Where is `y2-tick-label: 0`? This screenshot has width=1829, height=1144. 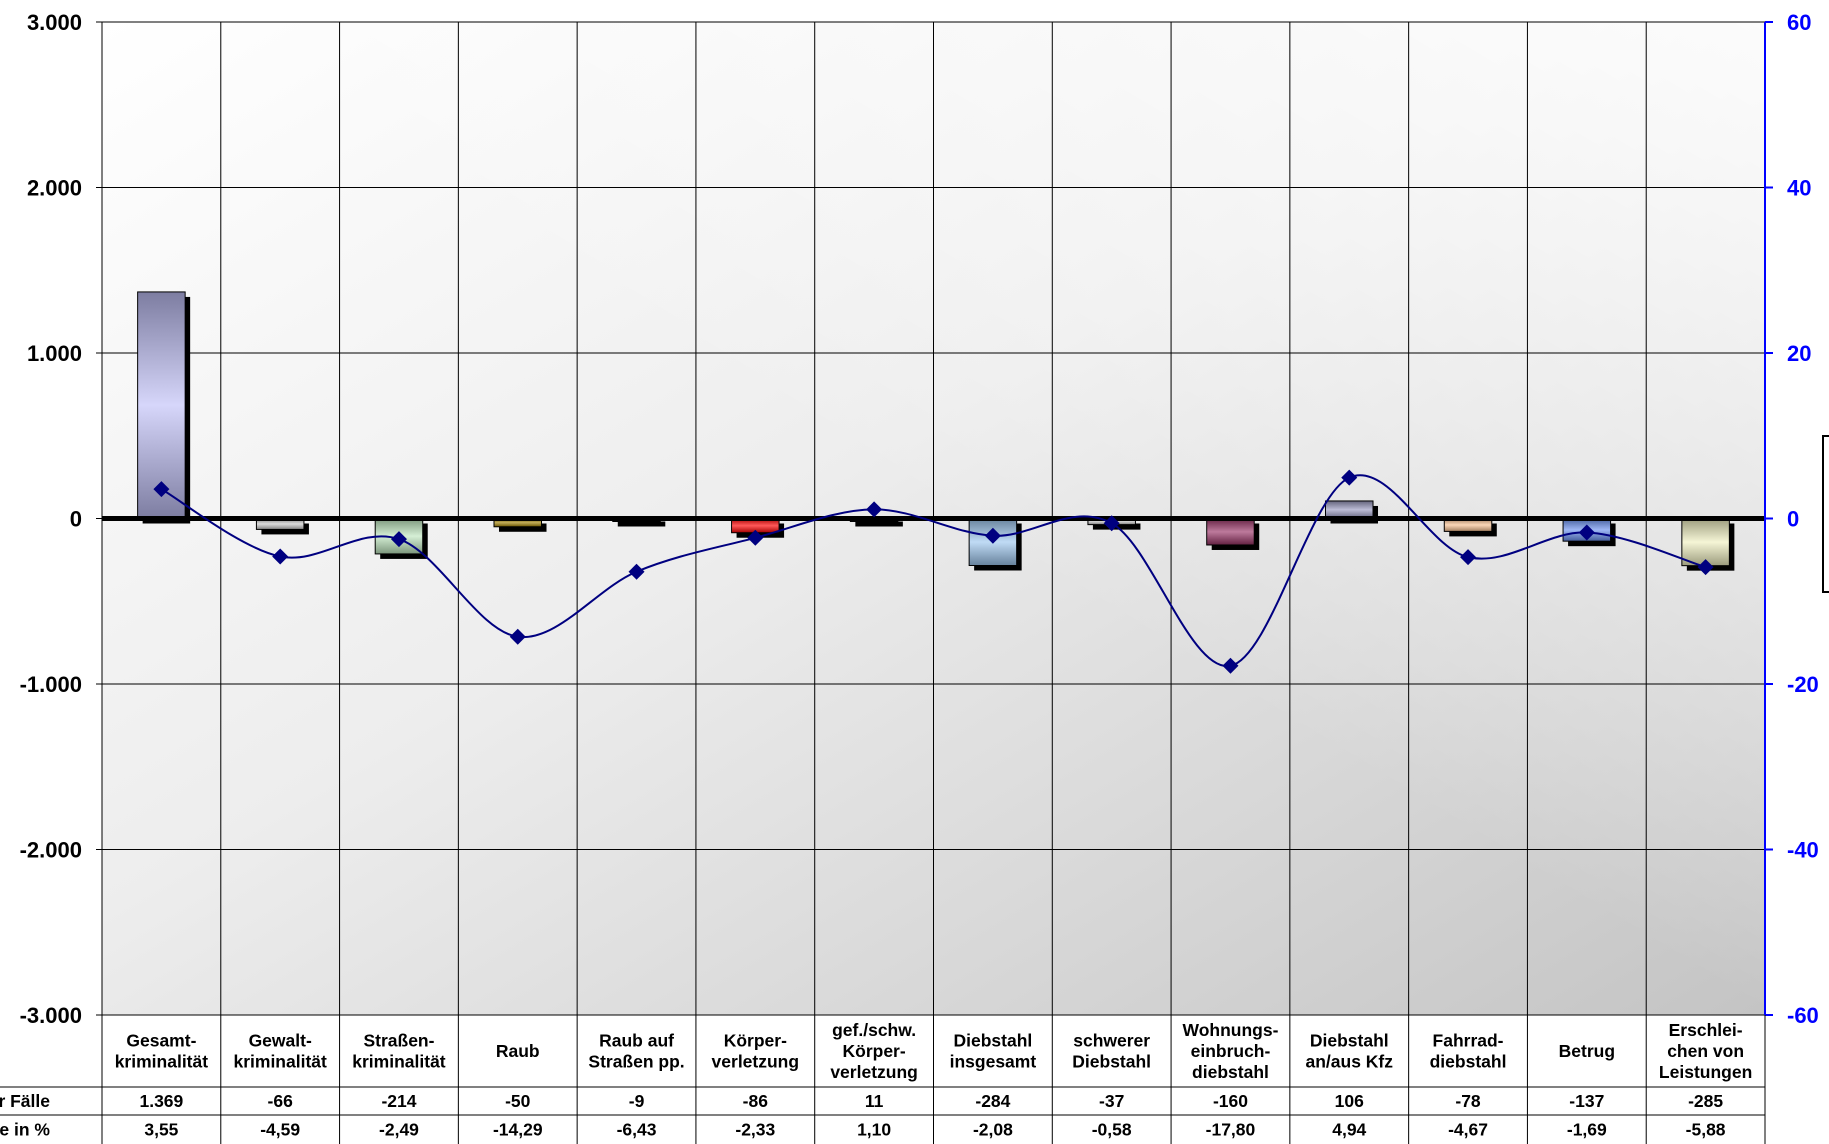 y2-tick-label: 0 is located at coordinates (1793, 519).